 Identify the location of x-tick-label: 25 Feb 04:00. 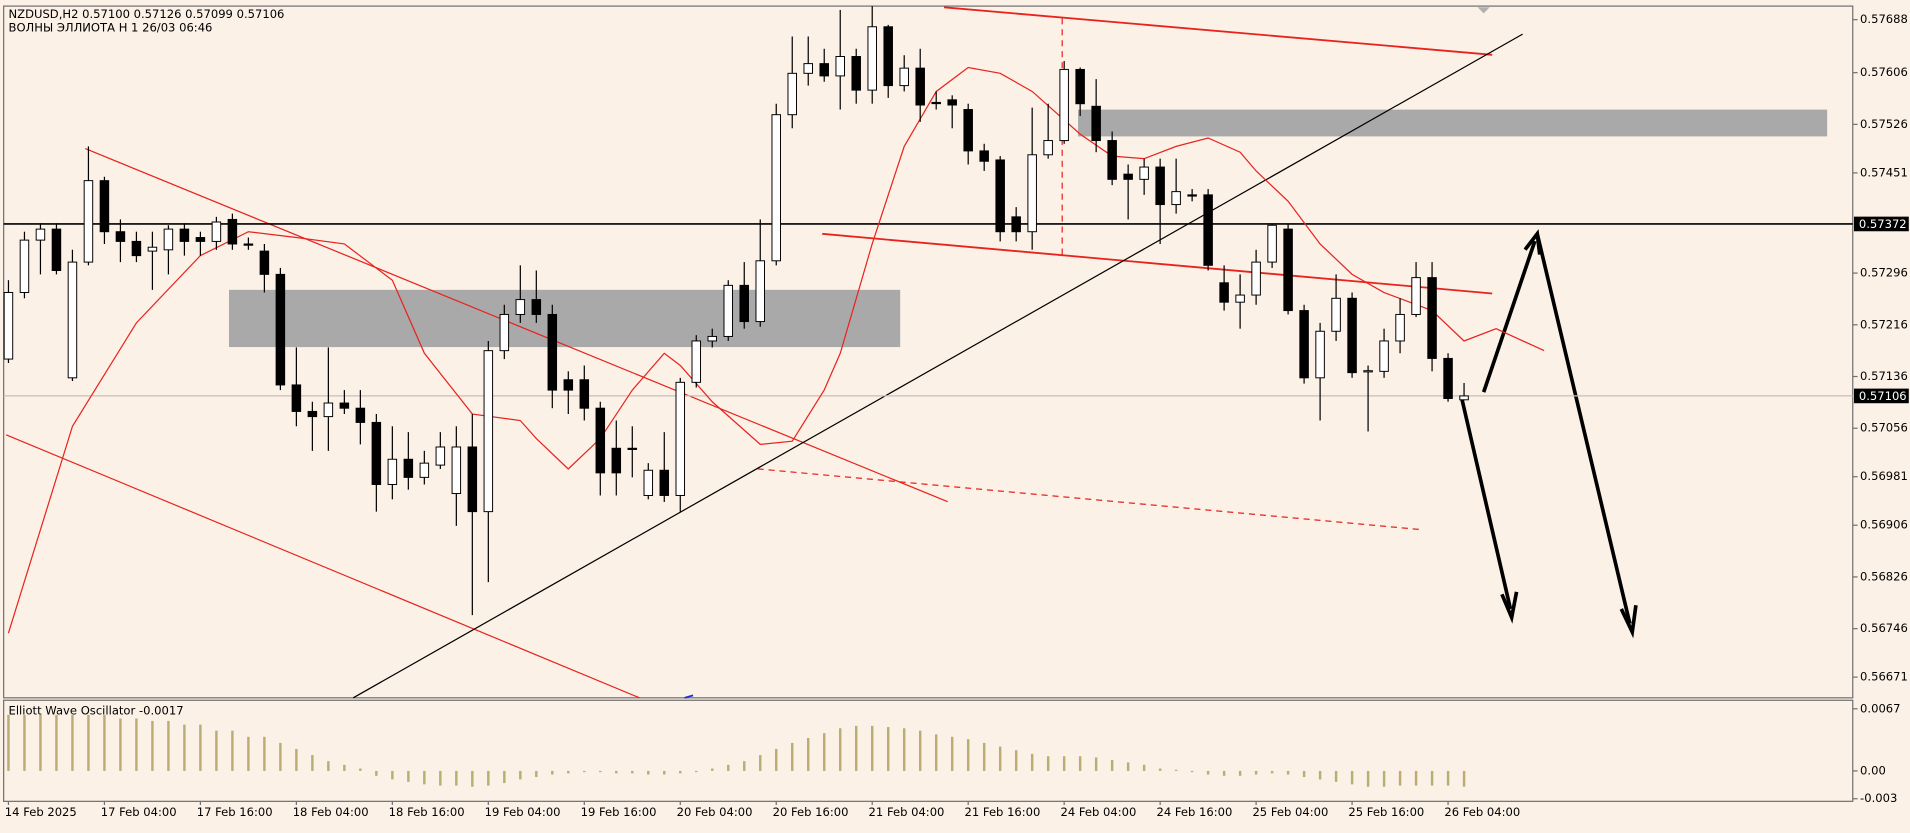
(1290, 812).